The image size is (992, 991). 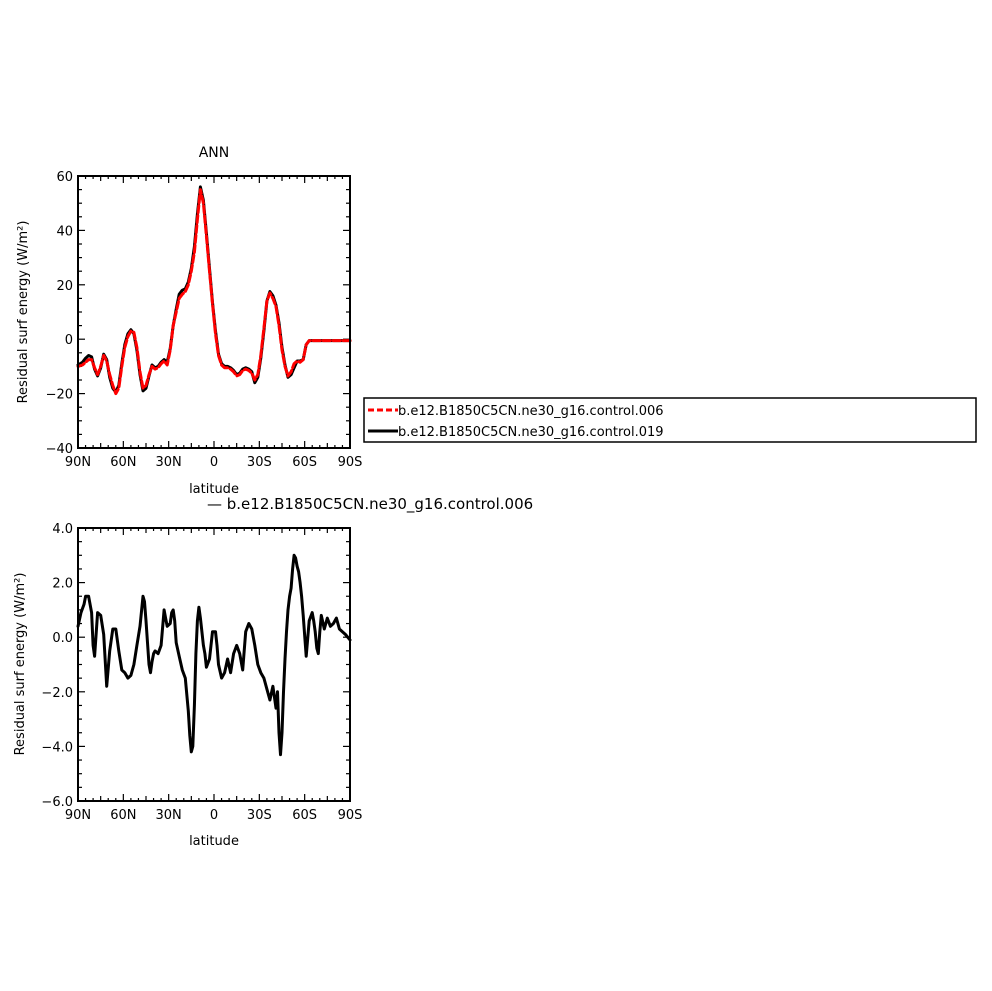 What do you see at coordinates (62, 584) in the screenshot?
I see `bottom-ytick-label: 2.0` at bounding box center [62, 584].